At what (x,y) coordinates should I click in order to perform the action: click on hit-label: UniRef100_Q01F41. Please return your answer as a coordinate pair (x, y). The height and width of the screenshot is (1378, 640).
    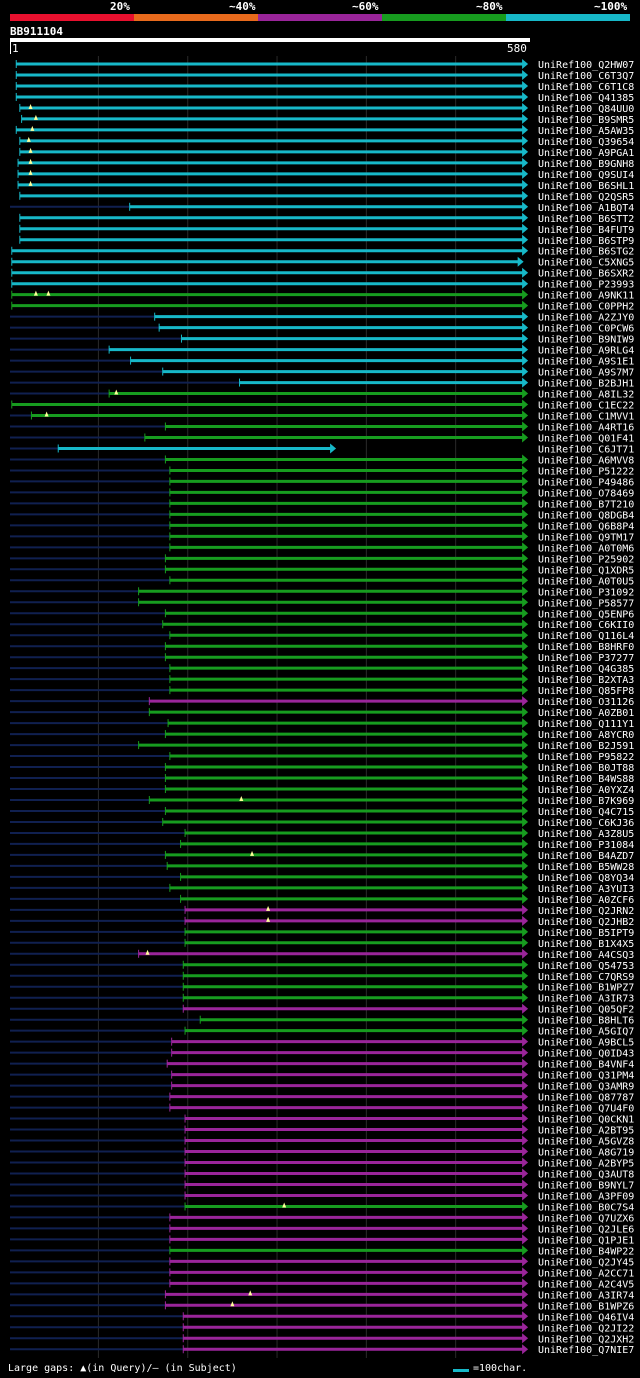
    Looking at the image, I should click on (586, 438).